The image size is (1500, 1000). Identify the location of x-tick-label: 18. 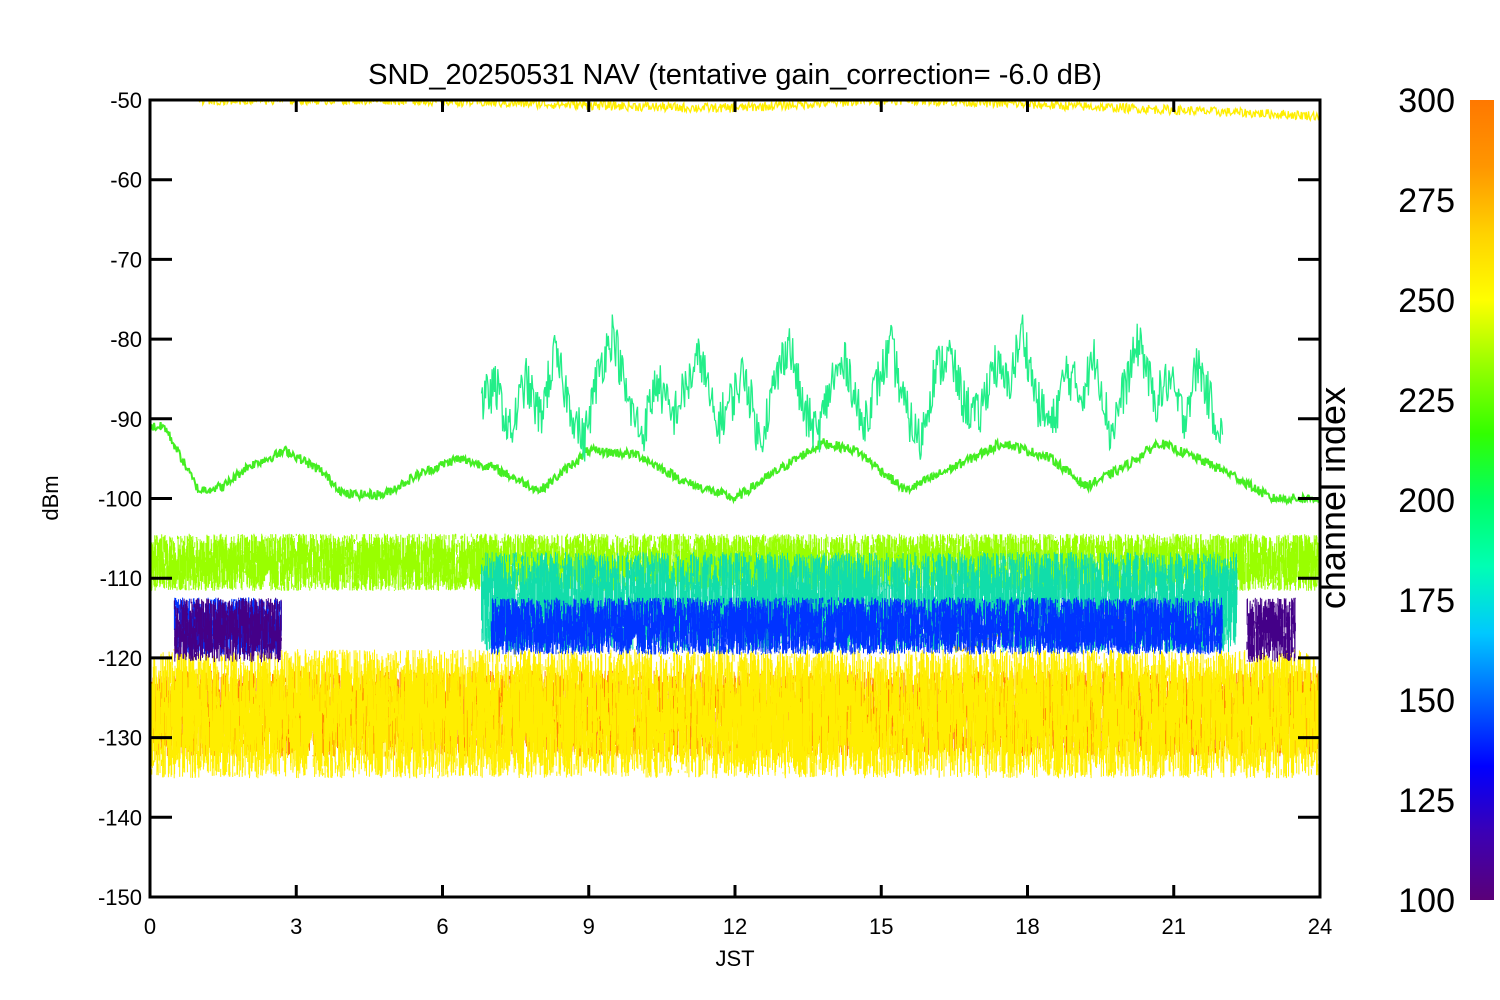
(1027, 926).